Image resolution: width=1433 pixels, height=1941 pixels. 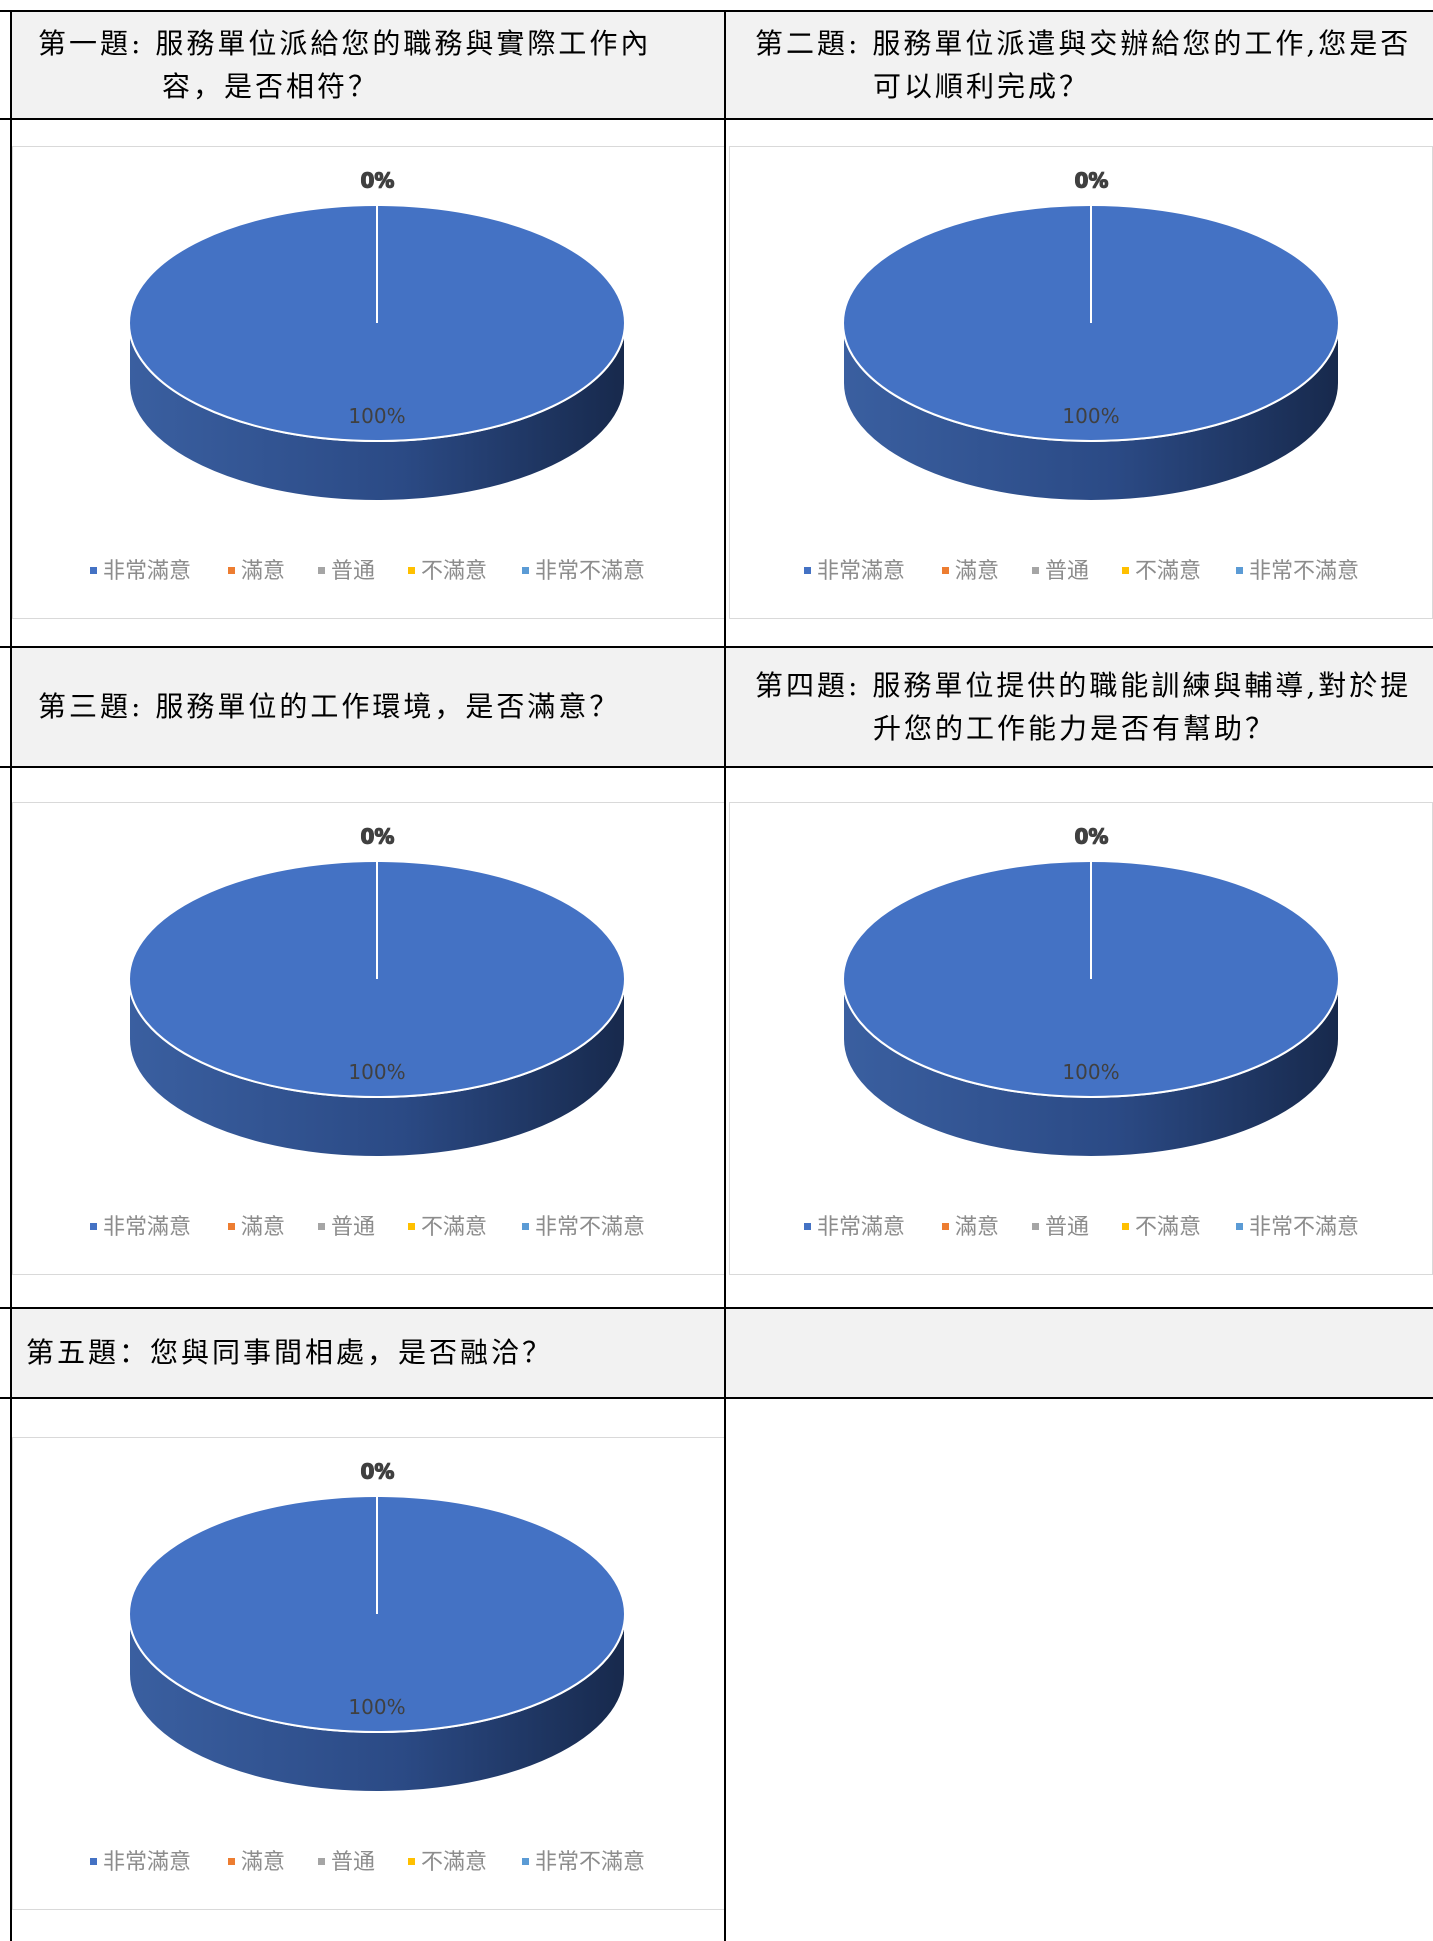 I want to click on chart-frame-3: 100% 0% 0% 0% 0% 非常滿意 滿意 普通 不滿意 非常不滿意, so click(x=368, y=1038).